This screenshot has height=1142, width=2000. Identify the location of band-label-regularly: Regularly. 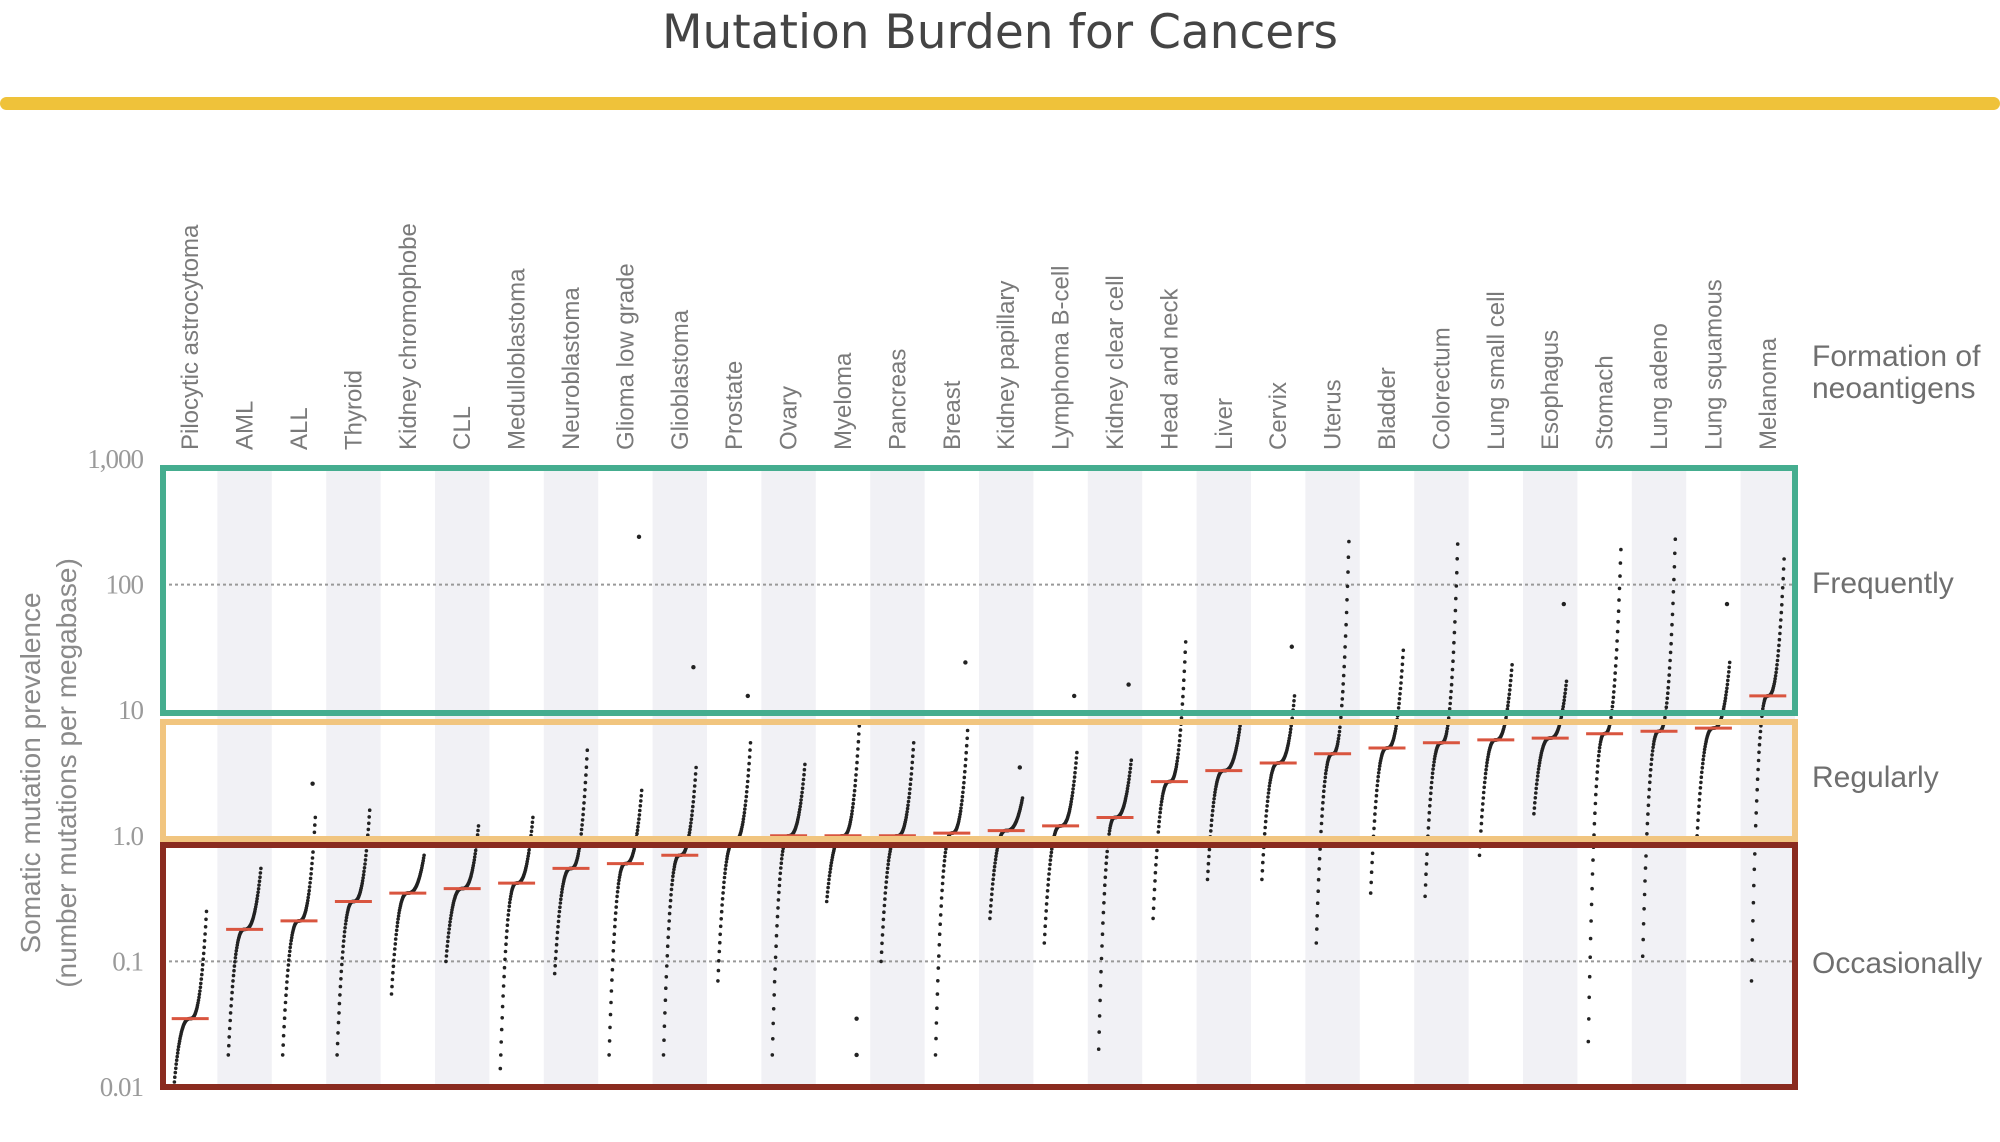
(1875, 777).